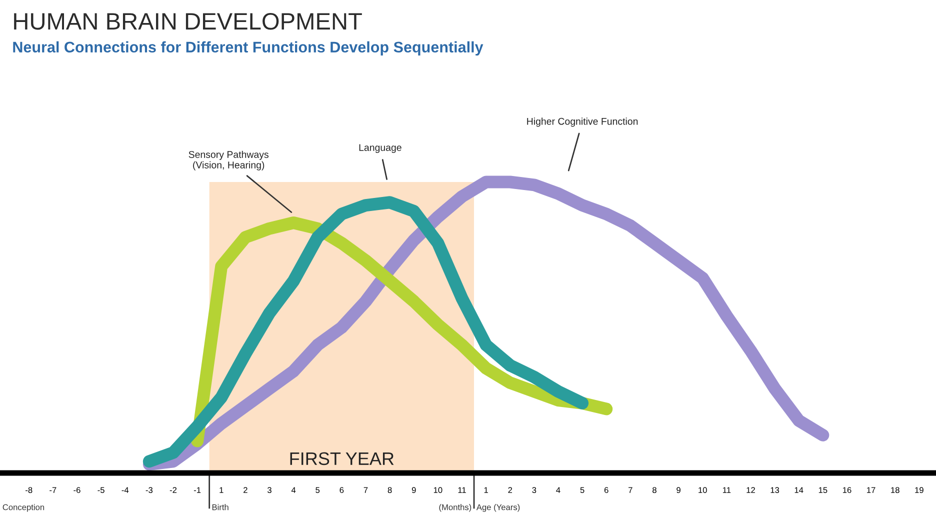 The width and height of the screenshot is (936, 529). What do you see at coordinates (455, 508) in the screenshot?
I see `text: (Months)` at bounding box center [455, 508].